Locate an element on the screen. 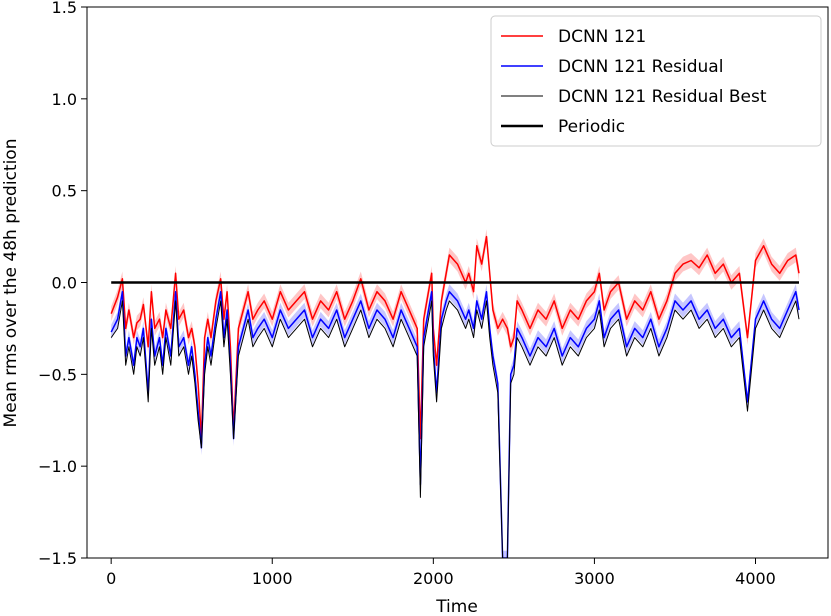 Image resolution: width=831 pixels, height=616 pixels. legend-box is located at coordinates (656, 81).